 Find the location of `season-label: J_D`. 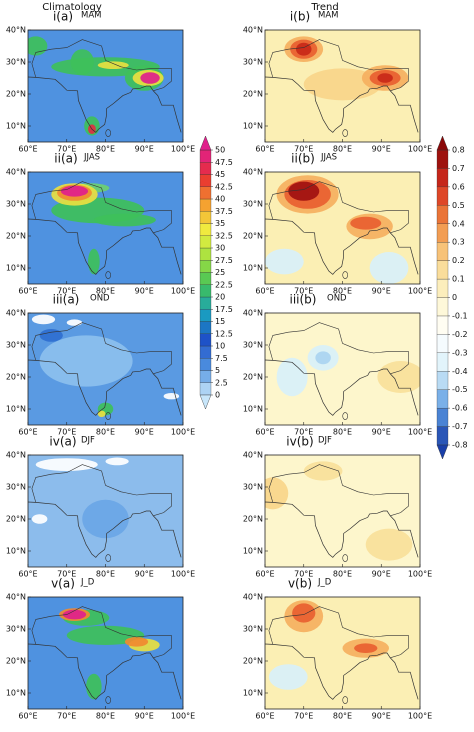

season-label: J_D is located at coordinates (87, 583).